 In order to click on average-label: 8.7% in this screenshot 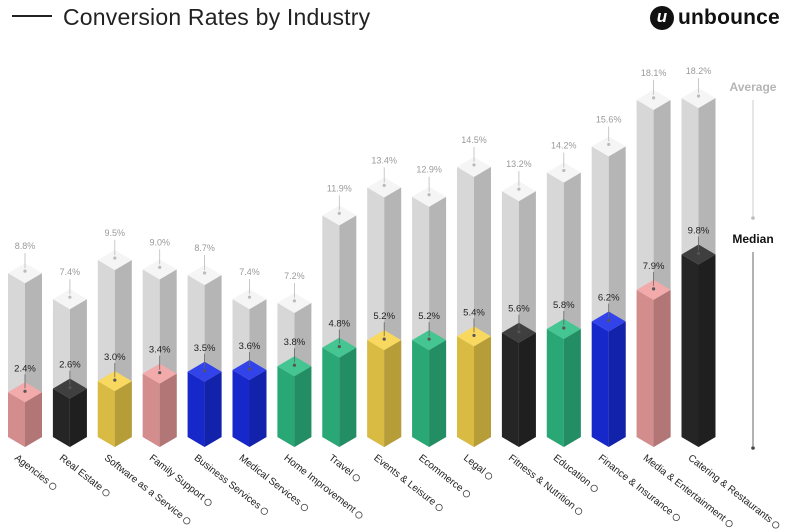, I will do `click(204, 248)`.